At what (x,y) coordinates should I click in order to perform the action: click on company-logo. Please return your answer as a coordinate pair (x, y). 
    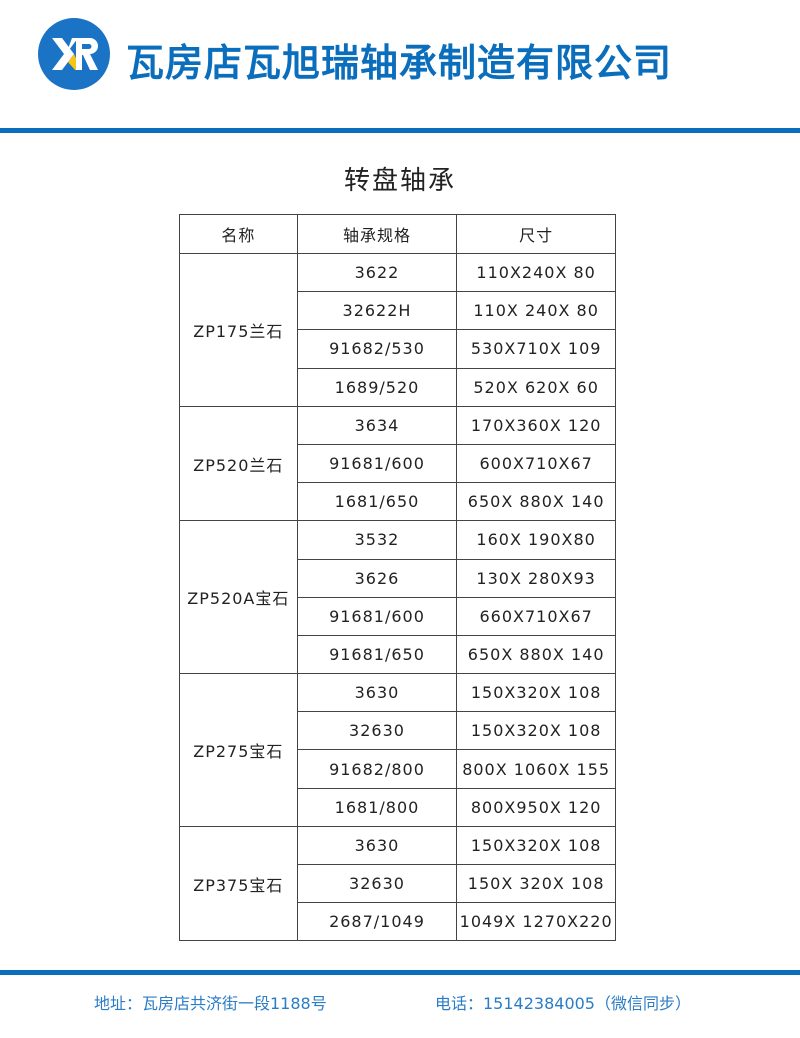
    Looking at the image, I should click on (74, 54).